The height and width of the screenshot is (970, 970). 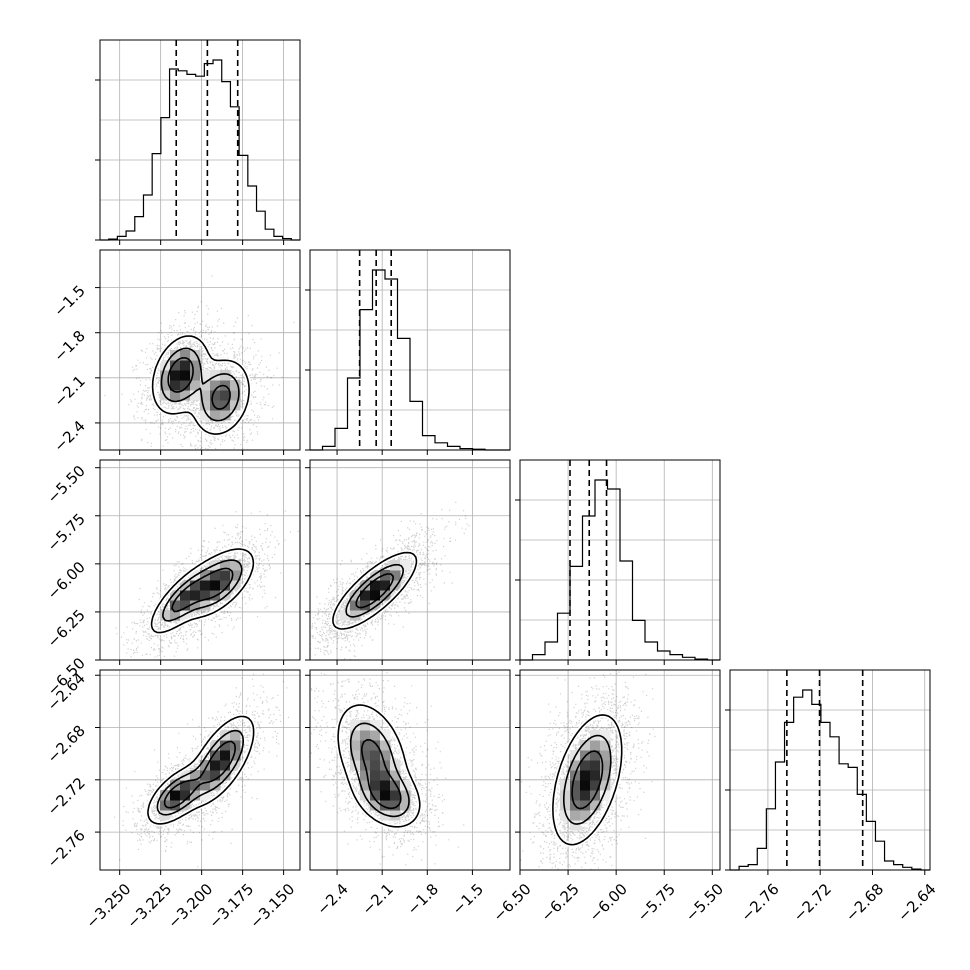 What do you see at coordinates (332, 899) in the screenshot?
I see `x-tick-label: −2.4` at bounding box center [332, 899].